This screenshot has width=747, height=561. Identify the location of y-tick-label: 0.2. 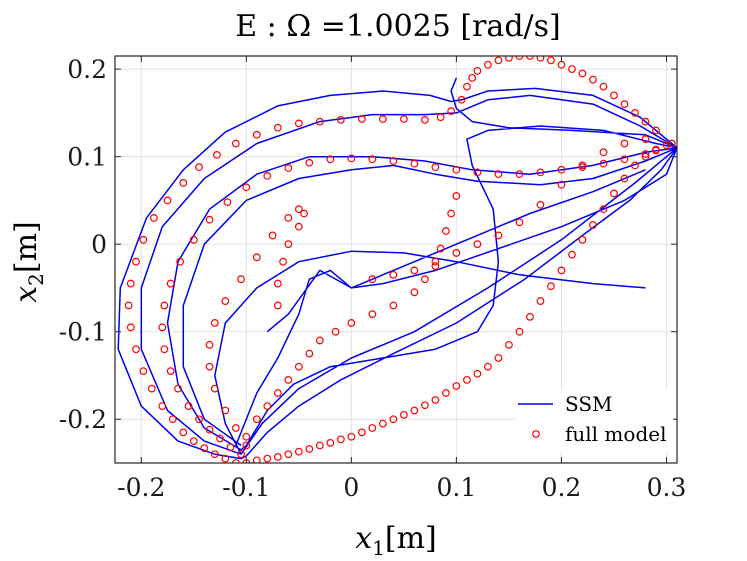
(87, 69).